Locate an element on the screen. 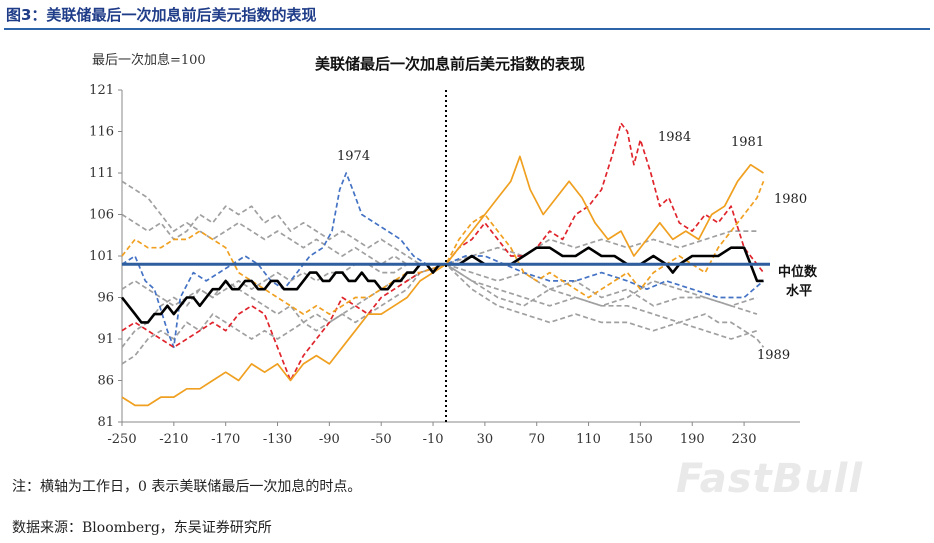 The height and width of the screenshot is (543, 934). x-tick-label: -10 is located at coordinates (433, 439).